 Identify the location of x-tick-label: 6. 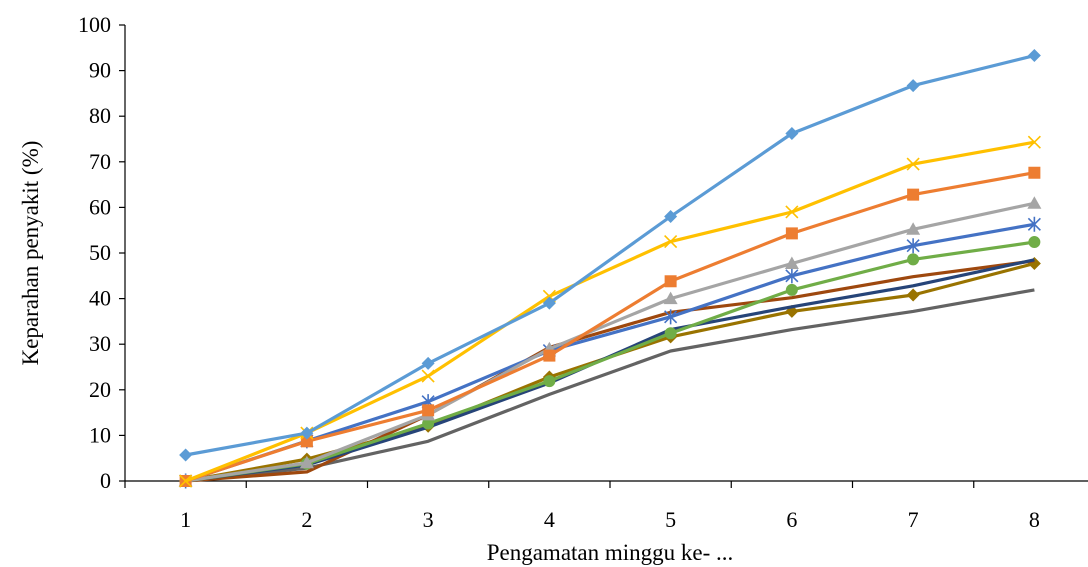
(791, 519).